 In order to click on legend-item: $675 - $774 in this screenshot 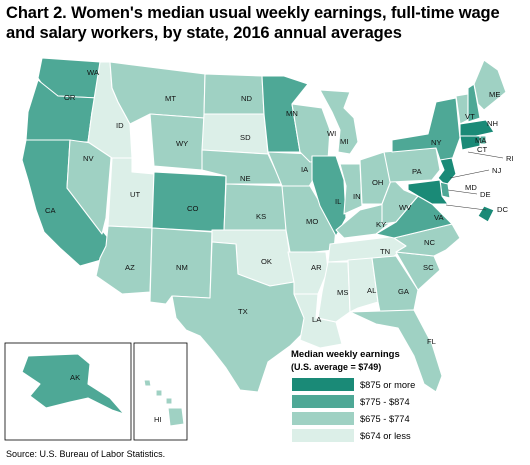, I will do `click(391, 418)`.